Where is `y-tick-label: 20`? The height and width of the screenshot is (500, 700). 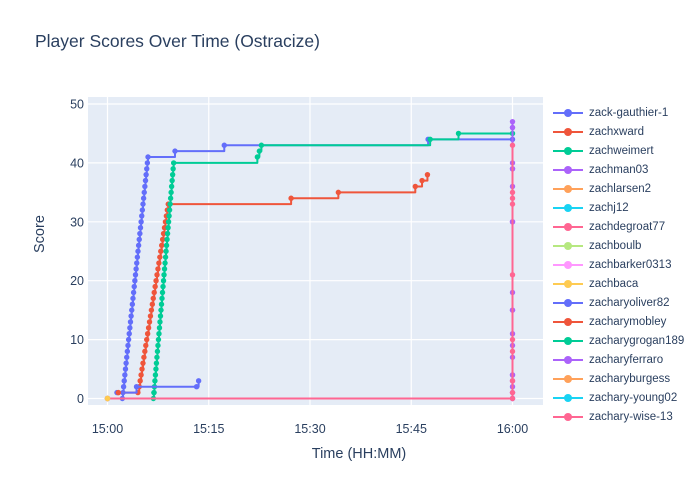
y-tick-label: 20 is located at coordinates (77, 281).